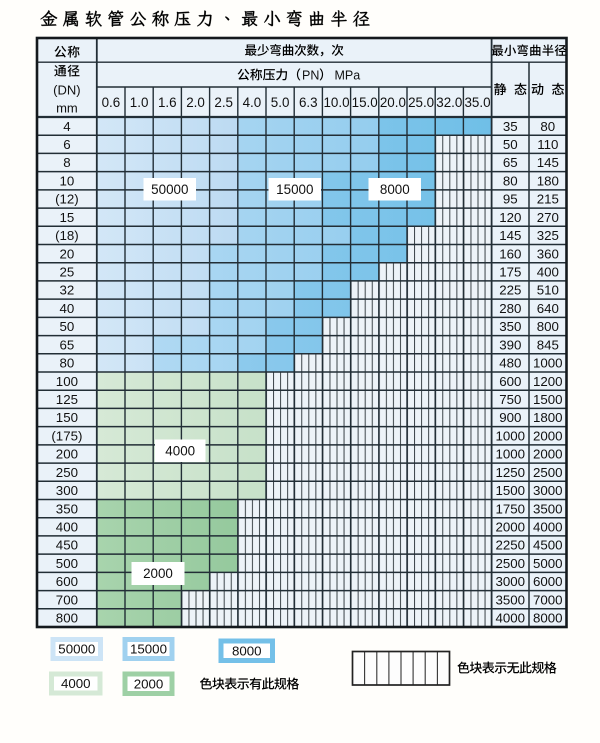 This screenshot has height=743, width=600. Describe the element at coordinates (66, 435) in the screenshot. I see `svg-text: (175)` at that location.